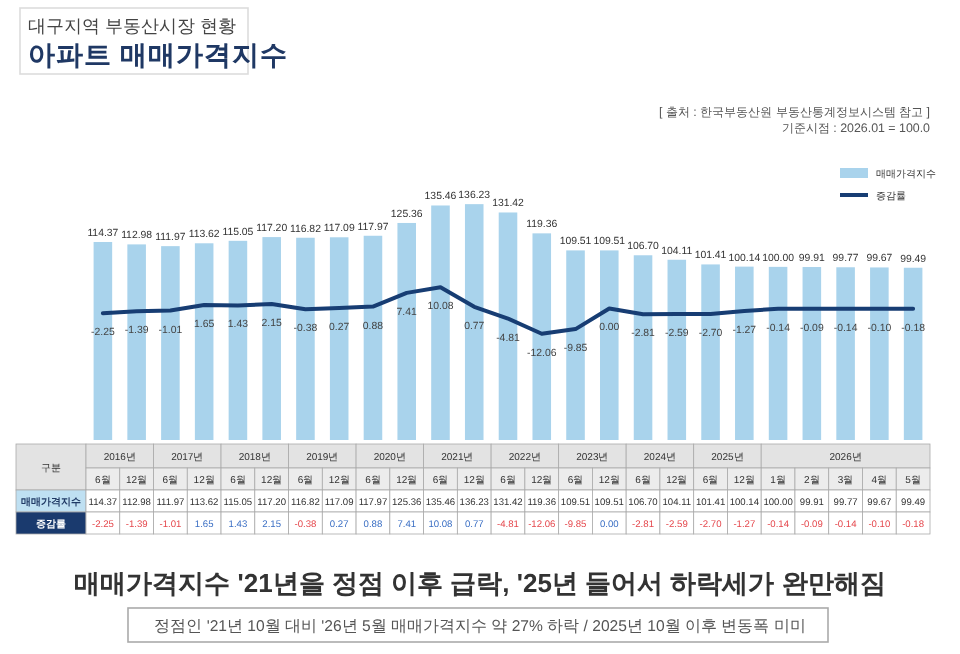 This screenshot has width=960, height=654. I want to click on chart-title: 아파트 매매가격지수, so click(158, 55).